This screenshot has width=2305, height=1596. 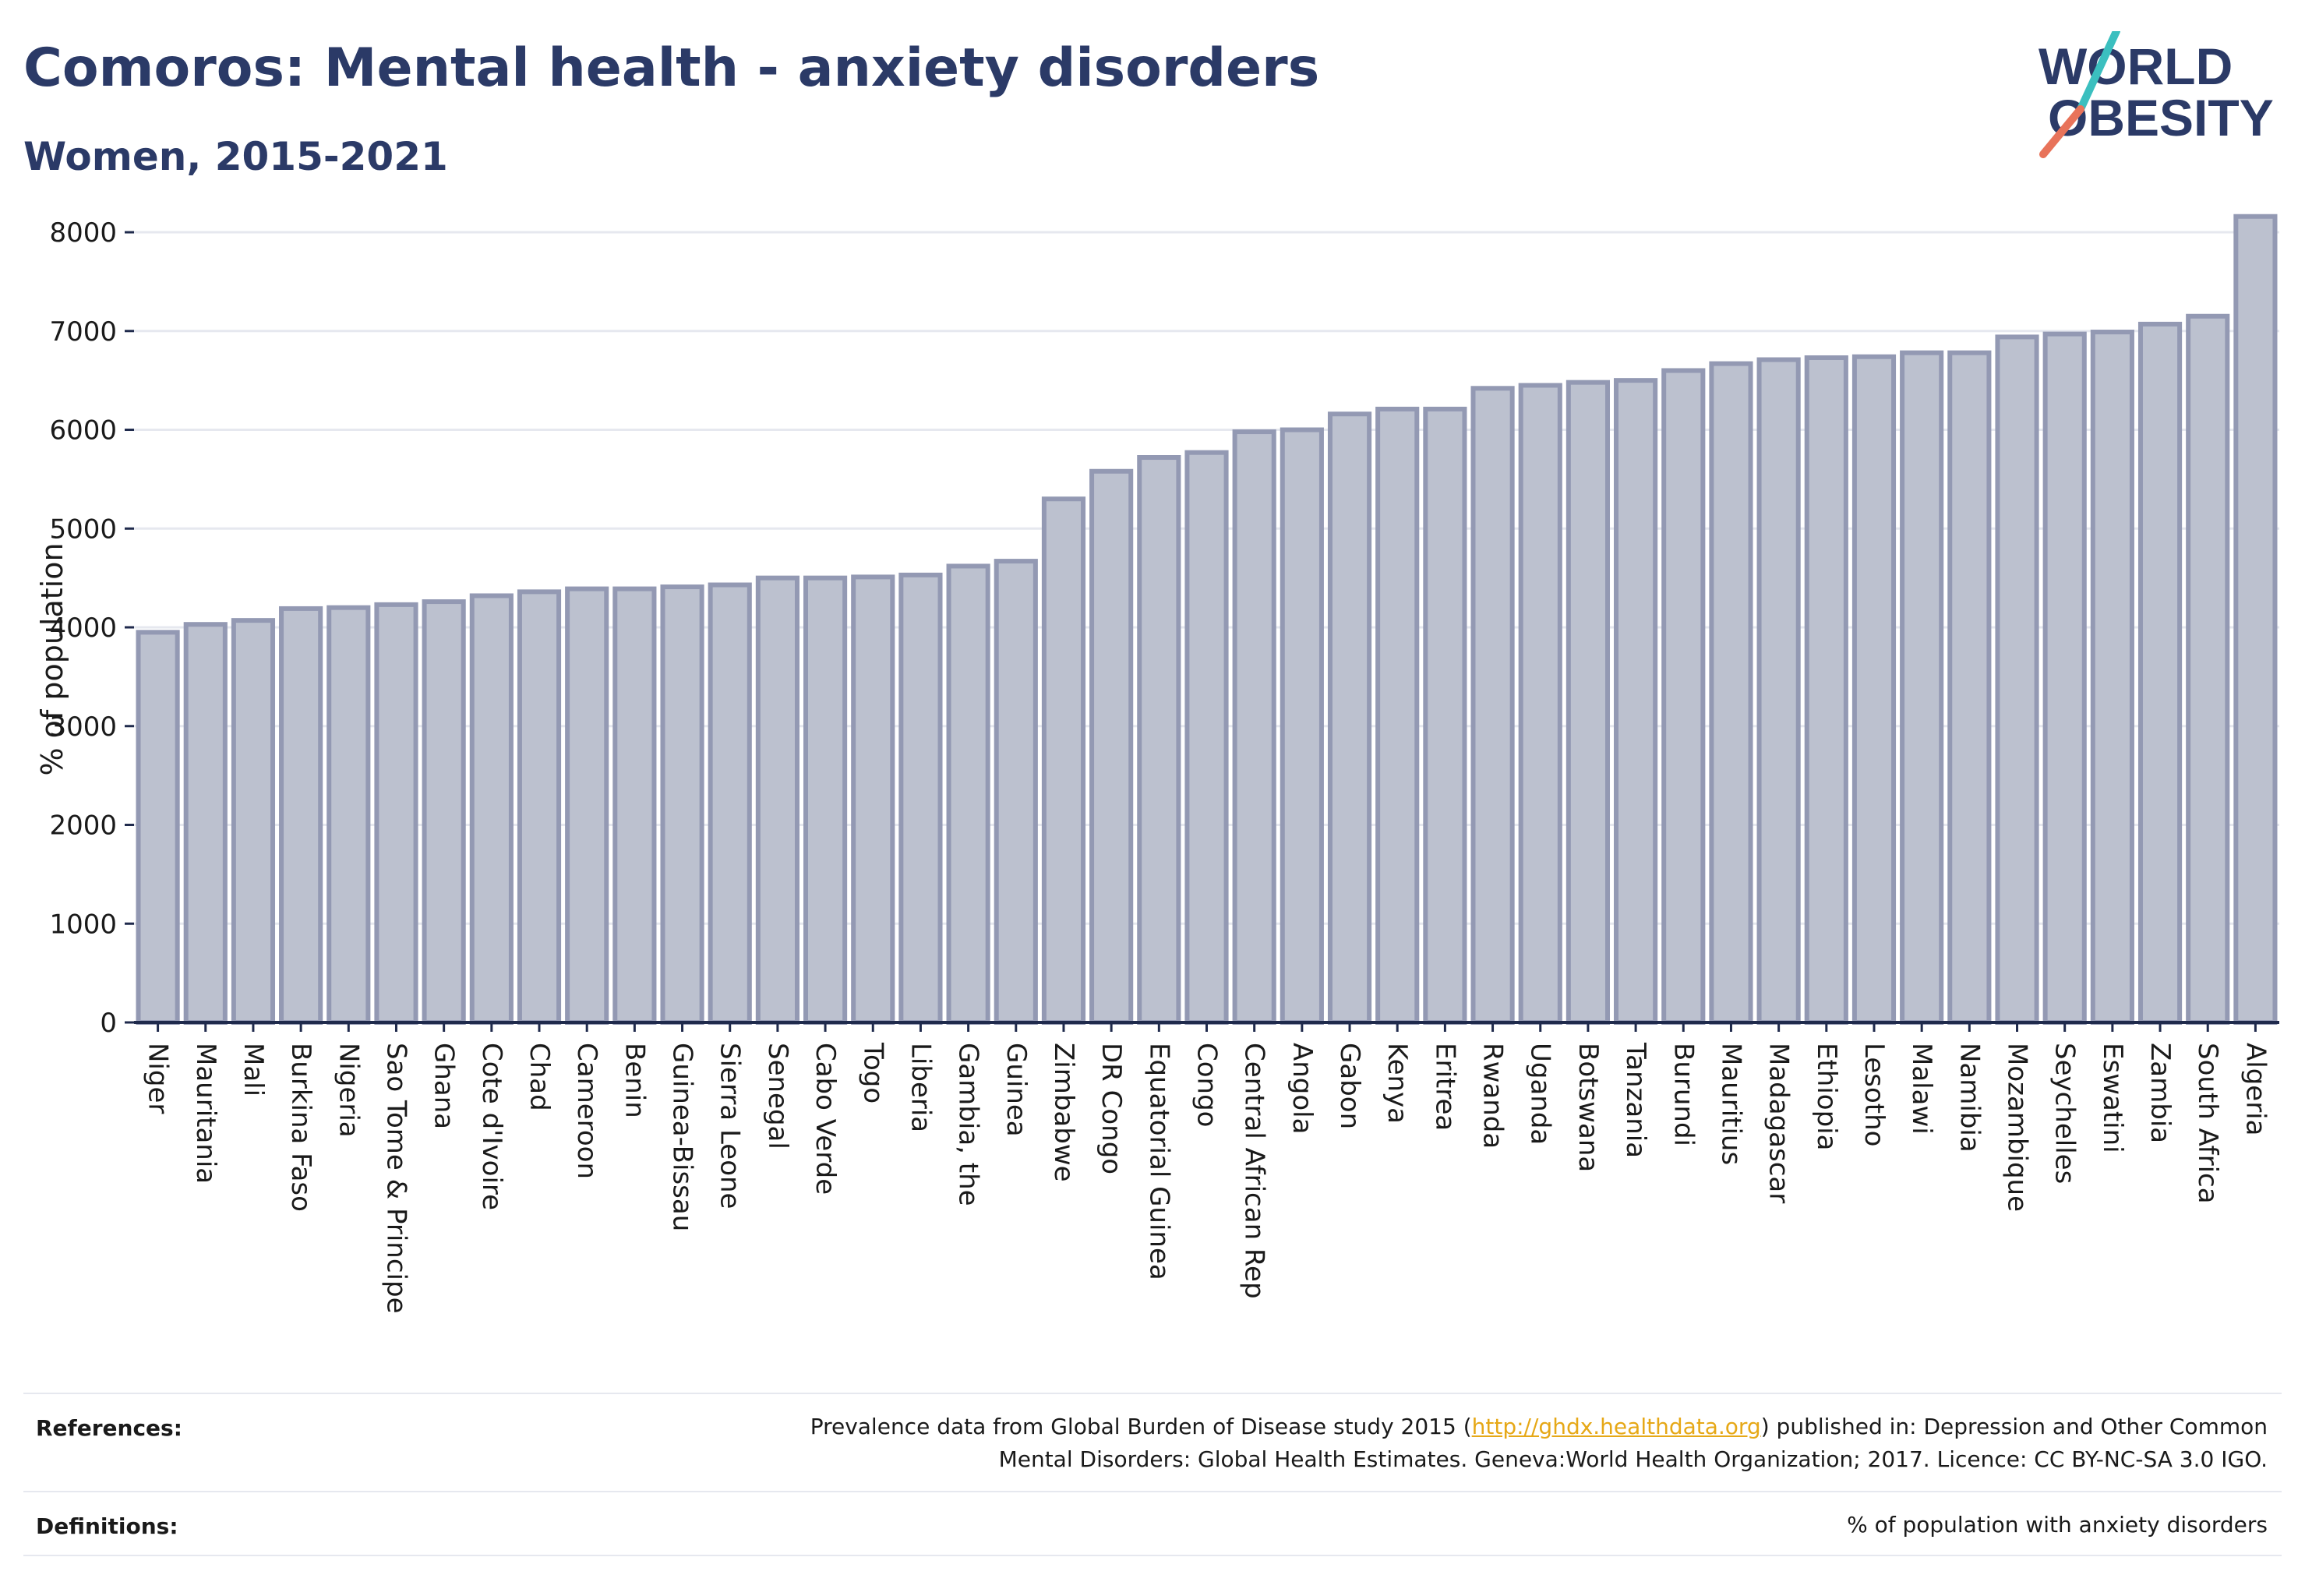 What do you see at coordinates (83, 431) in the screenshot?
I see `y-tick-label: 6000` at bounding box center [83, 431].